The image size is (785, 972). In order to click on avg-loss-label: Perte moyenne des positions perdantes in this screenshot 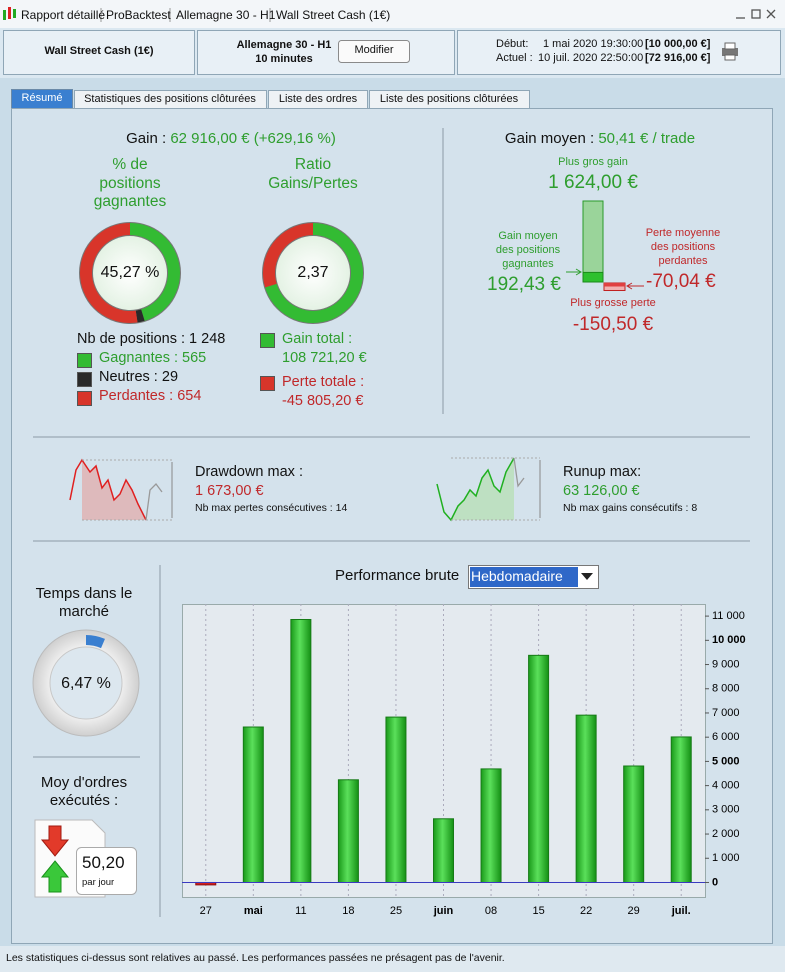, I will do `click(683, 247)`.